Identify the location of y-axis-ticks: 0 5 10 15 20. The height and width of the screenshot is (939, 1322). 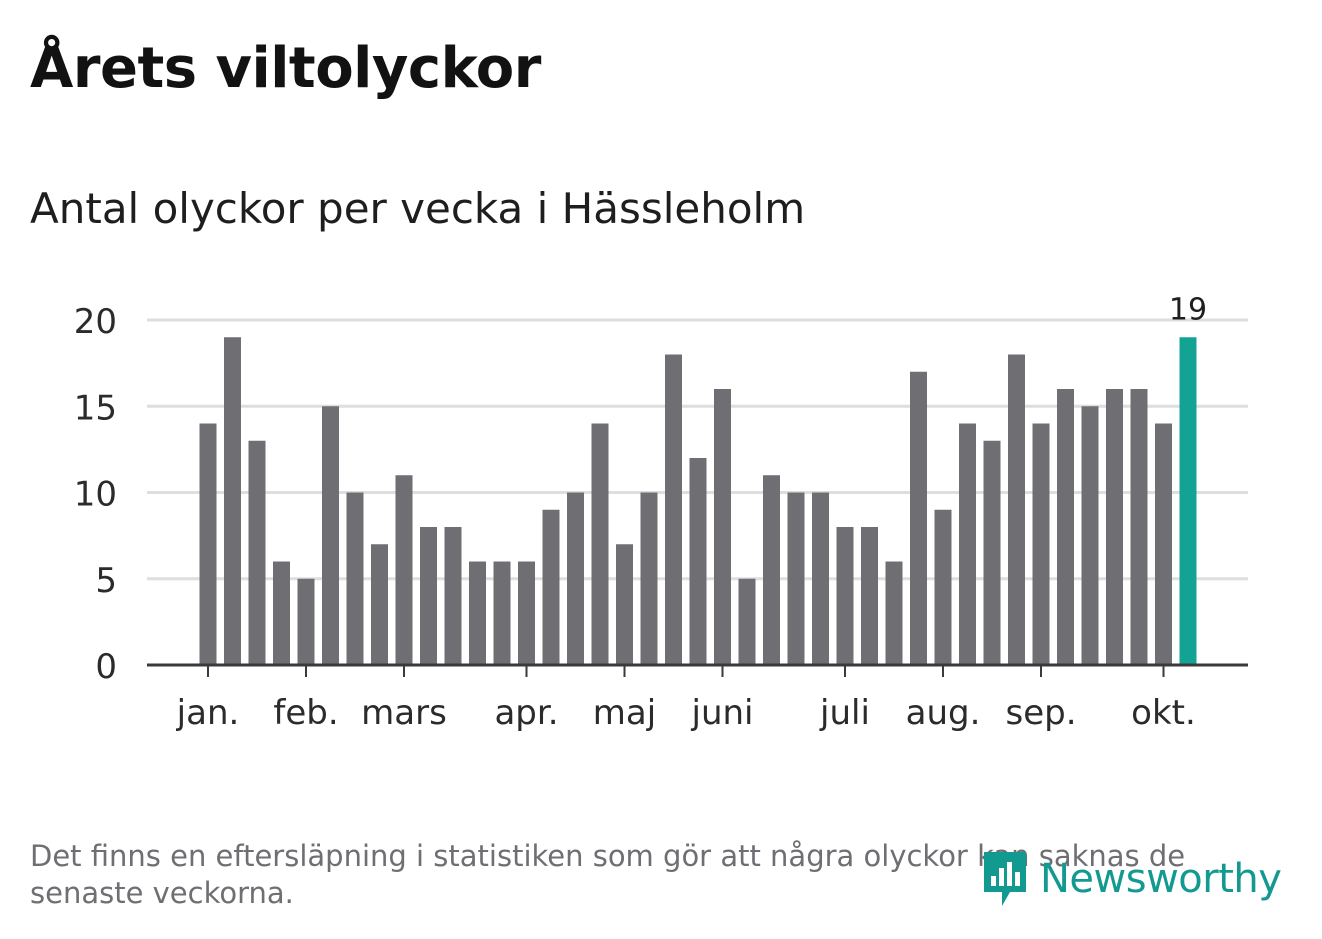
(95, 494).